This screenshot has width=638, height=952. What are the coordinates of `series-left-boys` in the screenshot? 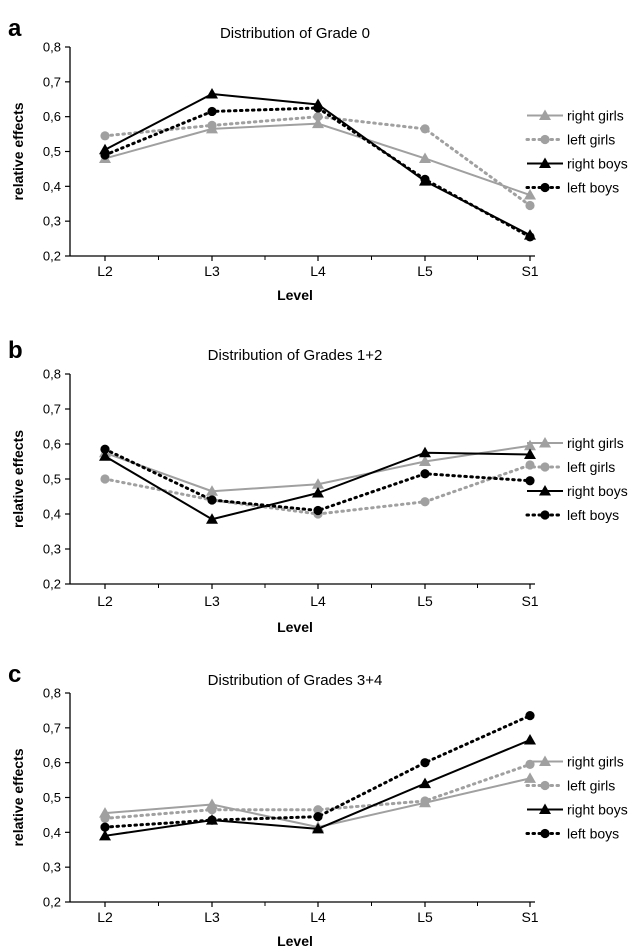 It's located at (317, 771).